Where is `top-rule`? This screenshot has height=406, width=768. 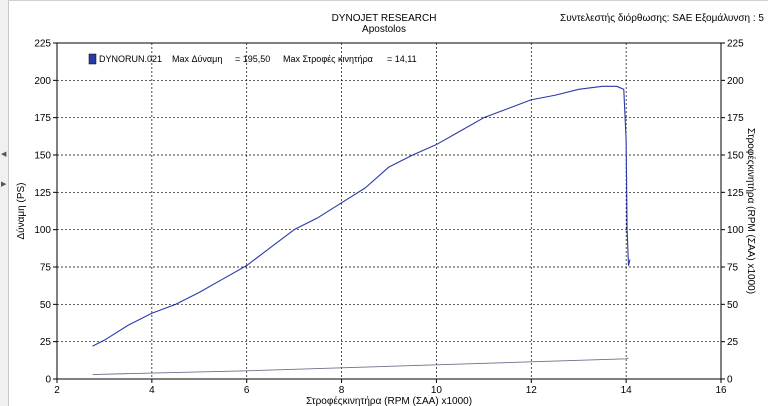 top-rule is located at coordinates (388, 0).